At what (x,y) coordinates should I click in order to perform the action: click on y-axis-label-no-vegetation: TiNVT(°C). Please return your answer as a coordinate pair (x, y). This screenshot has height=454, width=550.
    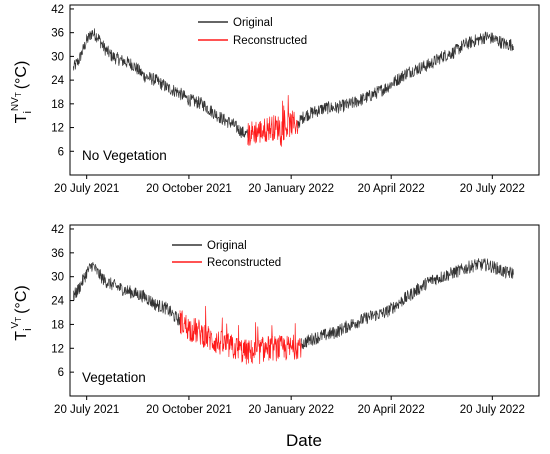
    Looking at the image, I should click on (22, 92).